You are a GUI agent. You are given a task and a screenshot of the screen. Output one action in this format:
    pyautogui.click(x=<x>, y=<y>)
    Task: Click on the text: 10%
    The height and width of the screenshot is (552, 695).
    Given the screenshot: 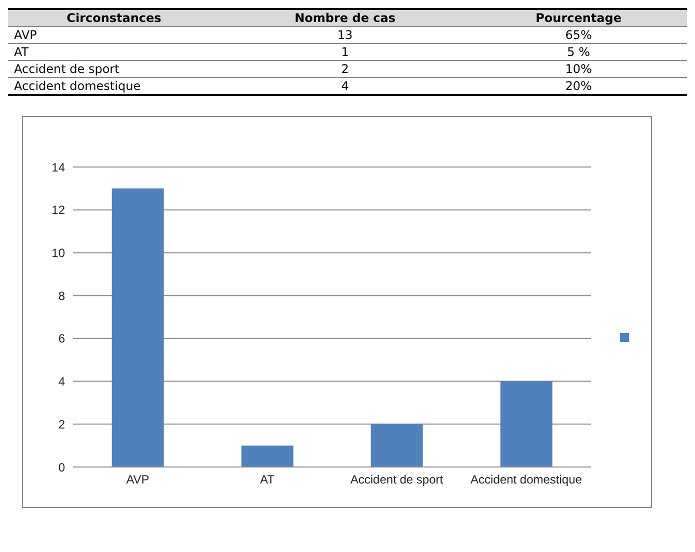 What is the action you would take?
    pyautogui.click(x=578, y=69)
    